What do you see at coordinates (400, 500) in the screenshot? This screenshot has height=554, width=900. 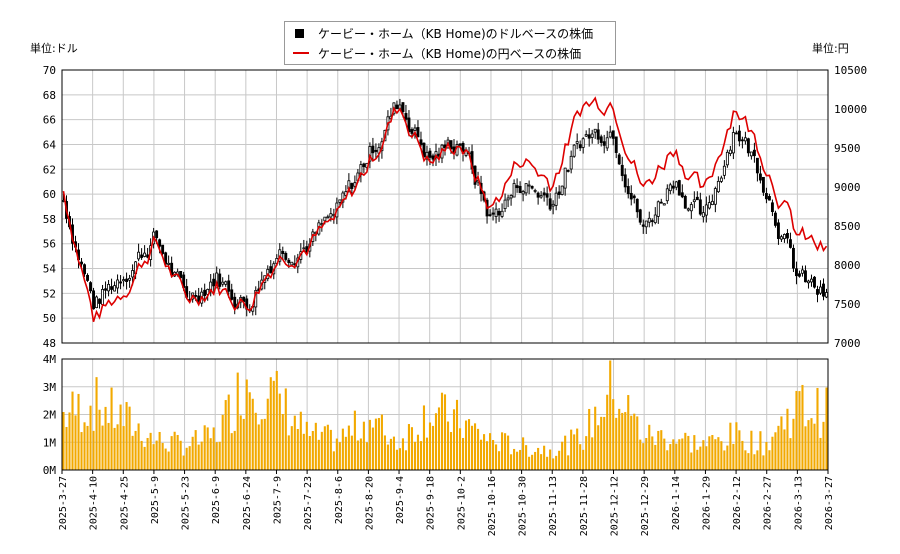 I see `x-tick-label: 2025-9-4` at bounding box center [400, 500].